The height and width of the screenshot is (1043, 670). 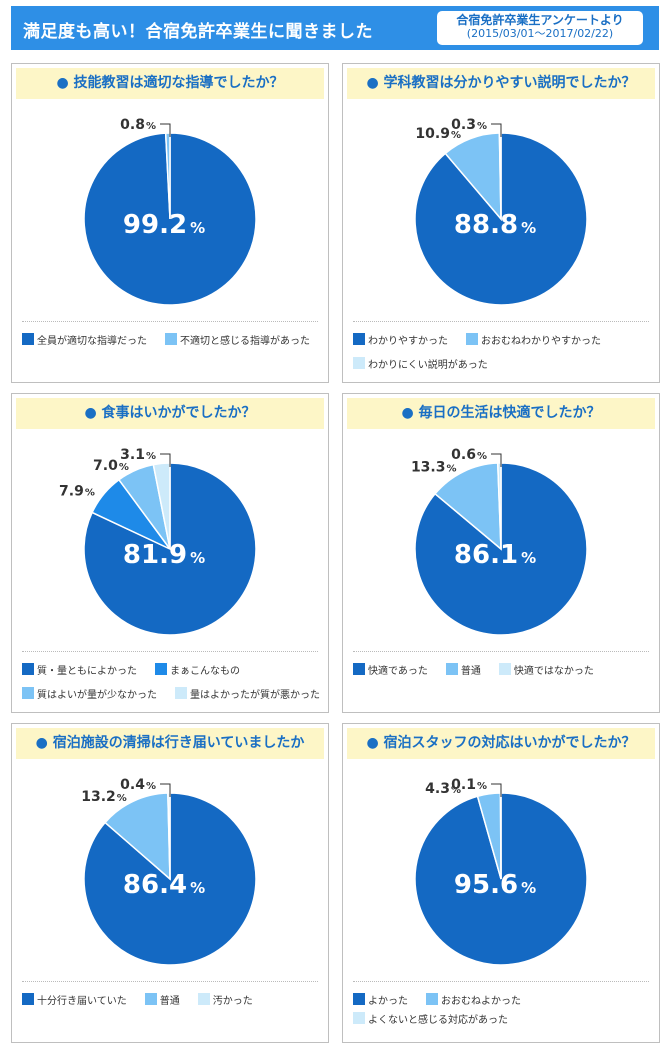 I want to click on chart-title: ● 宿泊施設の清掃は行き届いていましたか, so click(x=170, y=743).